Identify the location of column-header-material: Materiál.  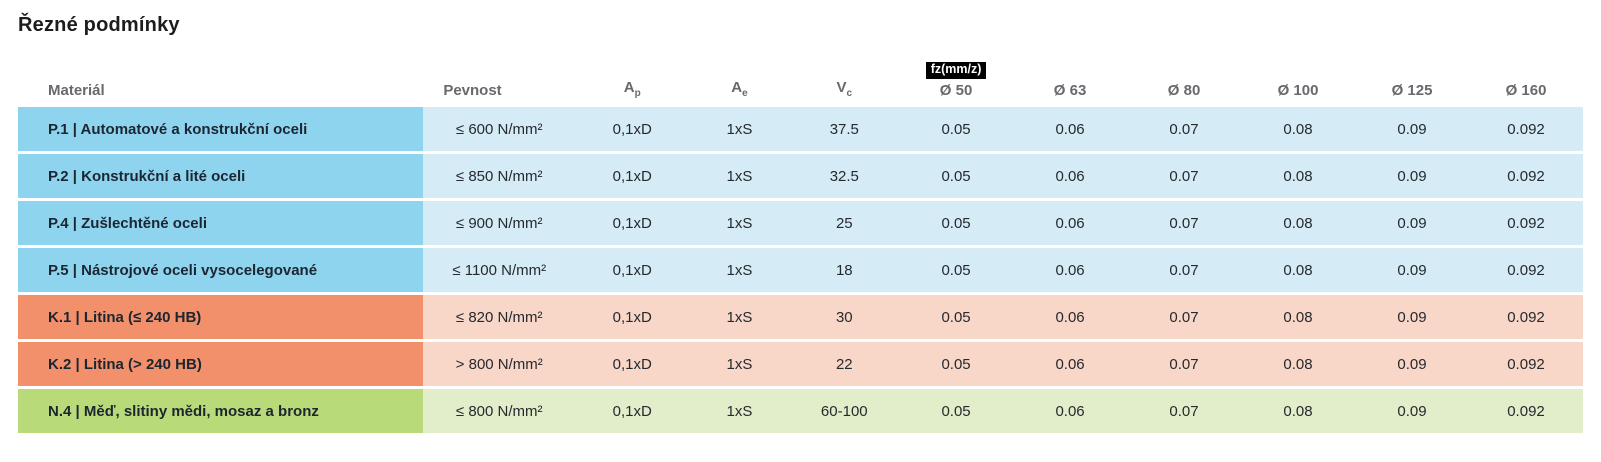
(76, 90).